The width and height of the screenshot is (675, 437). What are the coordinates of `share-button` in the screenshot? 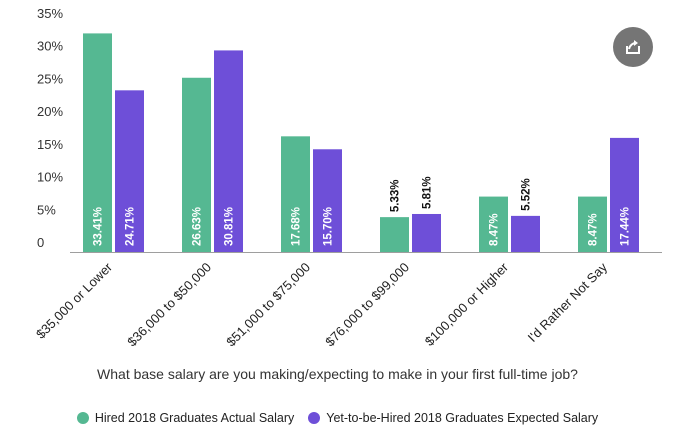 It's located at (633, 47).